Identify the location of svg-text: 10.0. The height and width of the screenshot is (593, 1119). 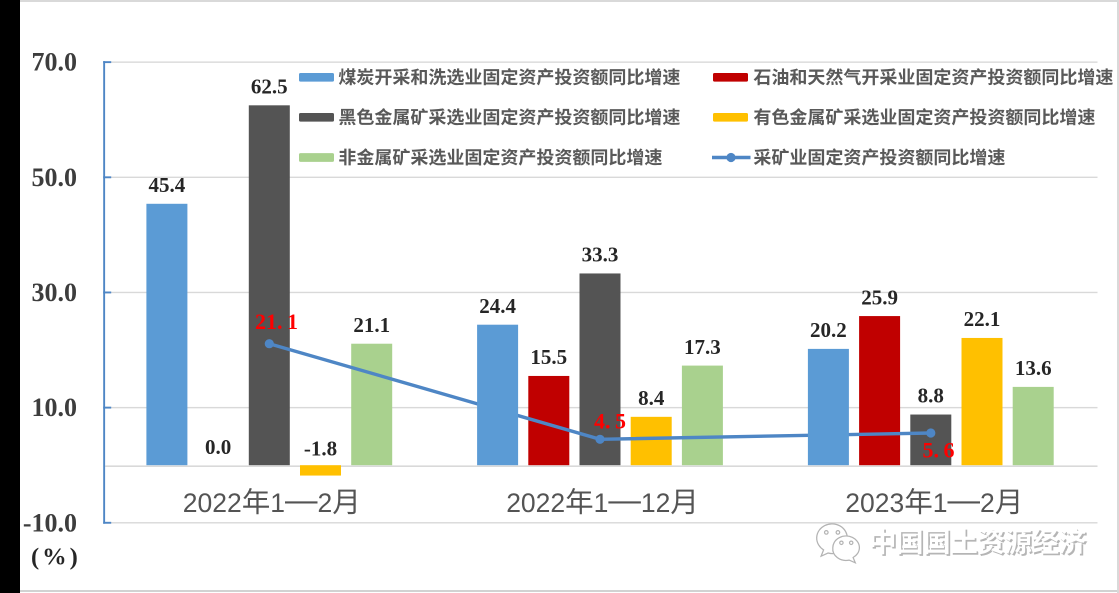
(55, 407).